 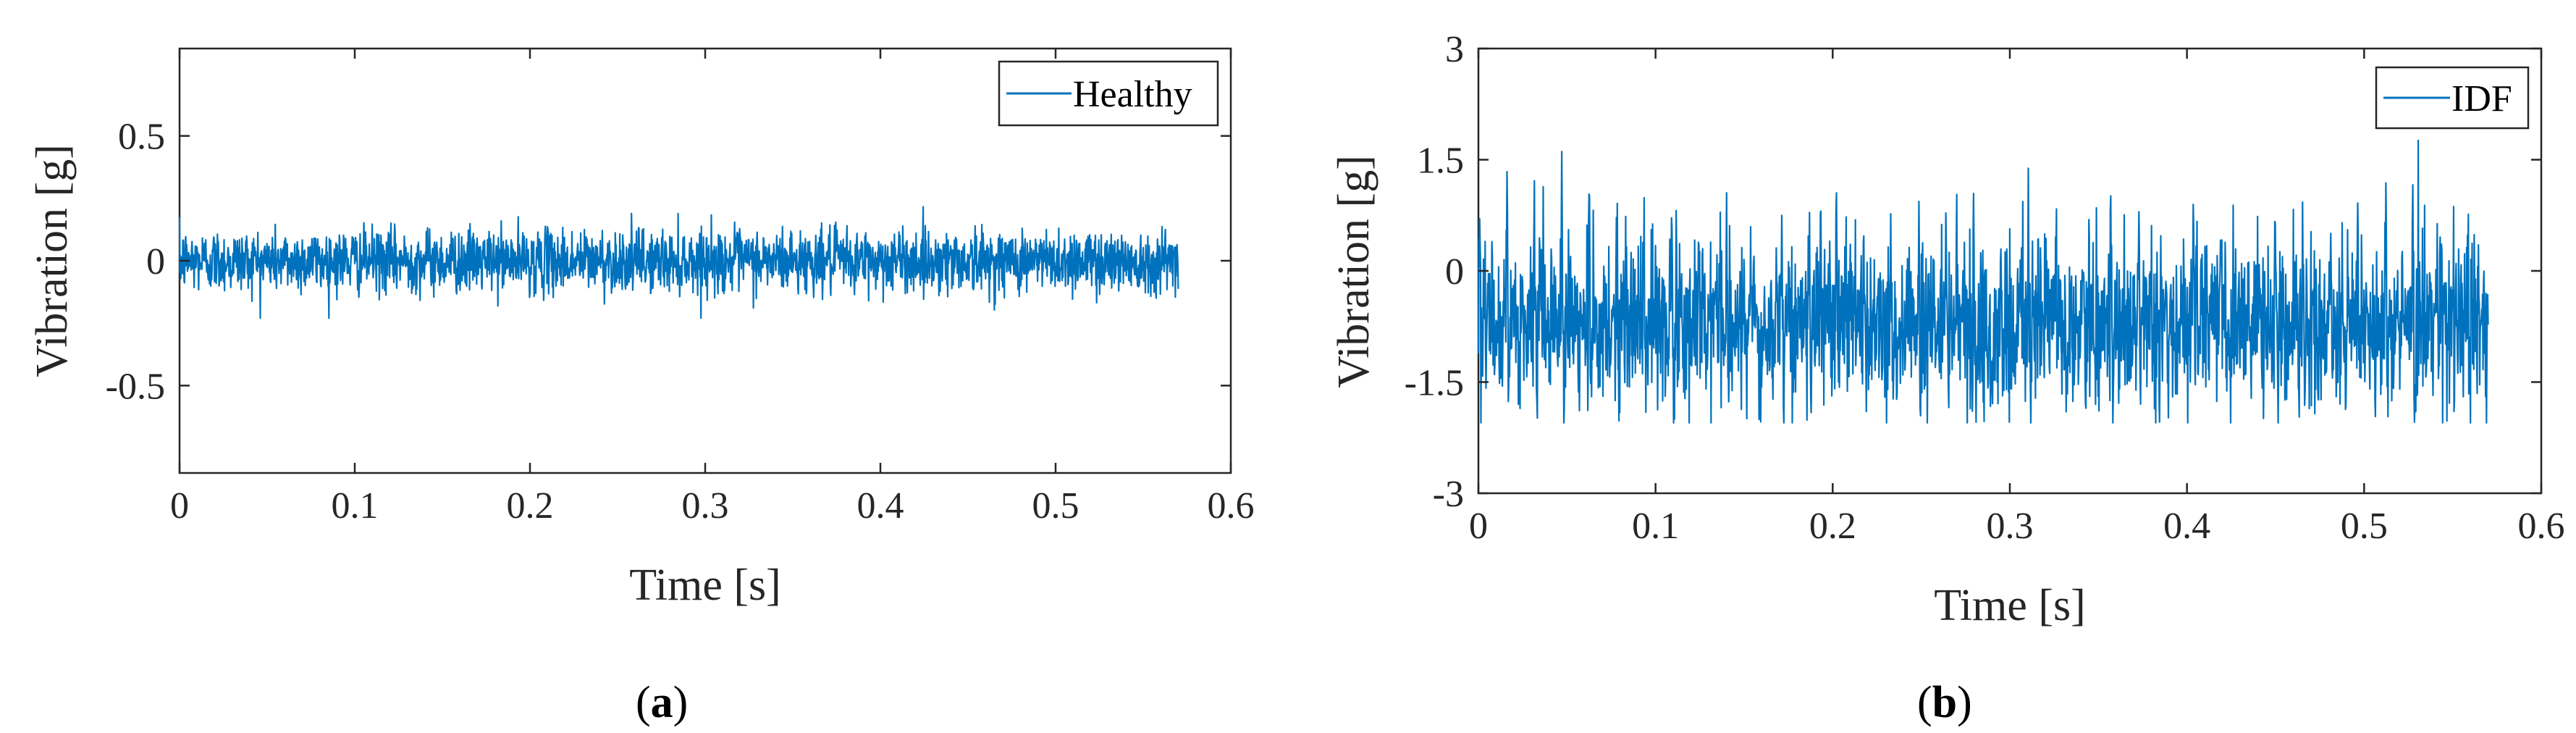 I want to click on legend-b: IDF, so click(x=2452, y=98).